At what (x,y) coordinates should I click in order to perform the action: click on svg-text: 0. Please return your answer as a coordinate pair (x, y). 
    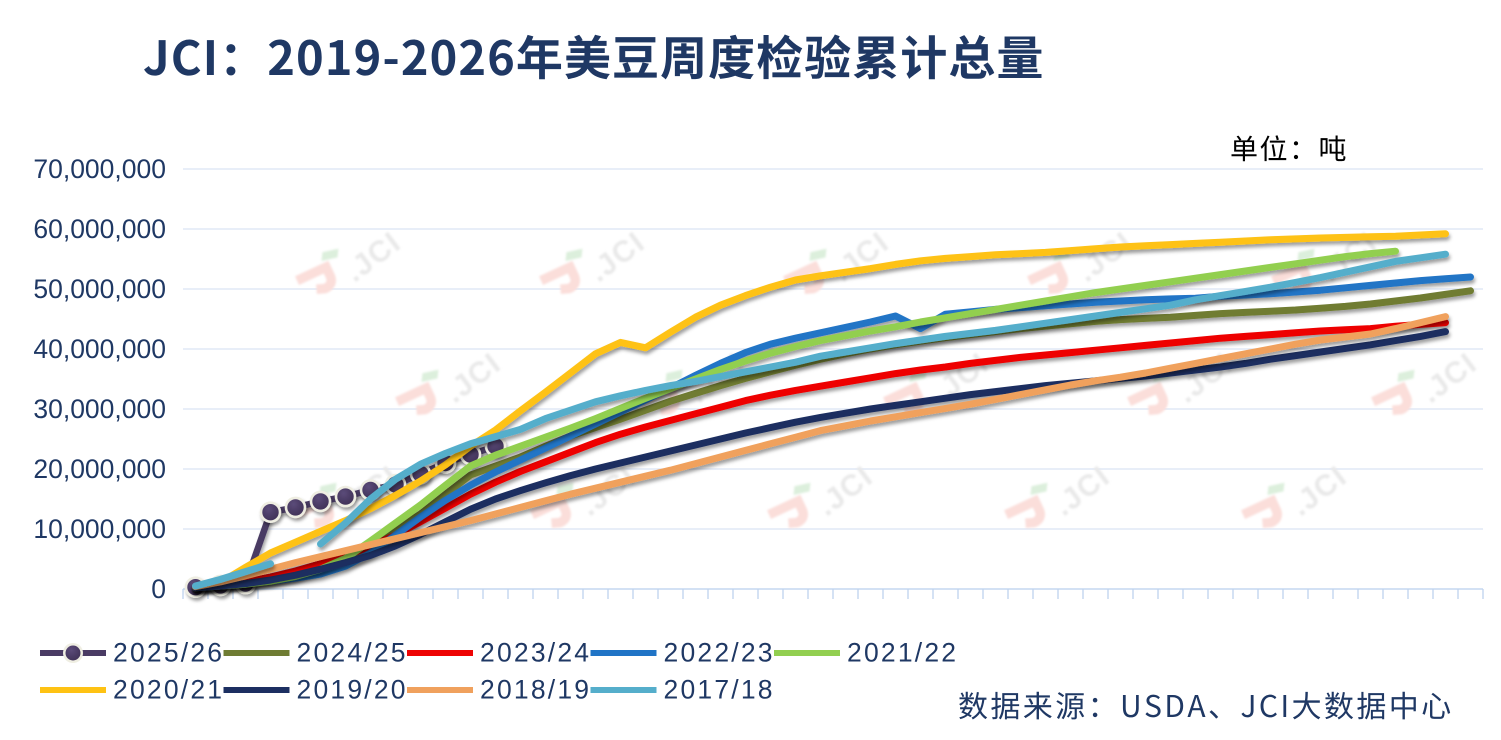
    Looking at the image, I should click on (158, 589).